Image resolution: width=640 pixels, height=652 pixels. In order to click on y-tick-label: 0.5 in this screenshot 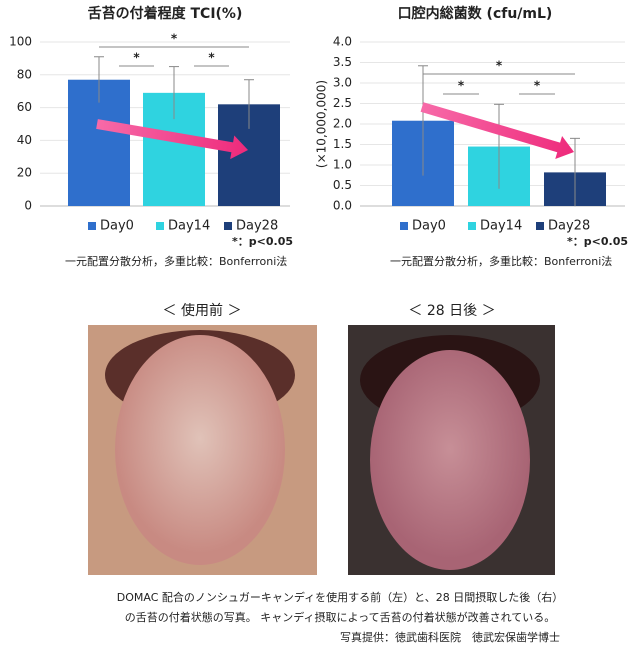, I will do `click(342, 185)`.